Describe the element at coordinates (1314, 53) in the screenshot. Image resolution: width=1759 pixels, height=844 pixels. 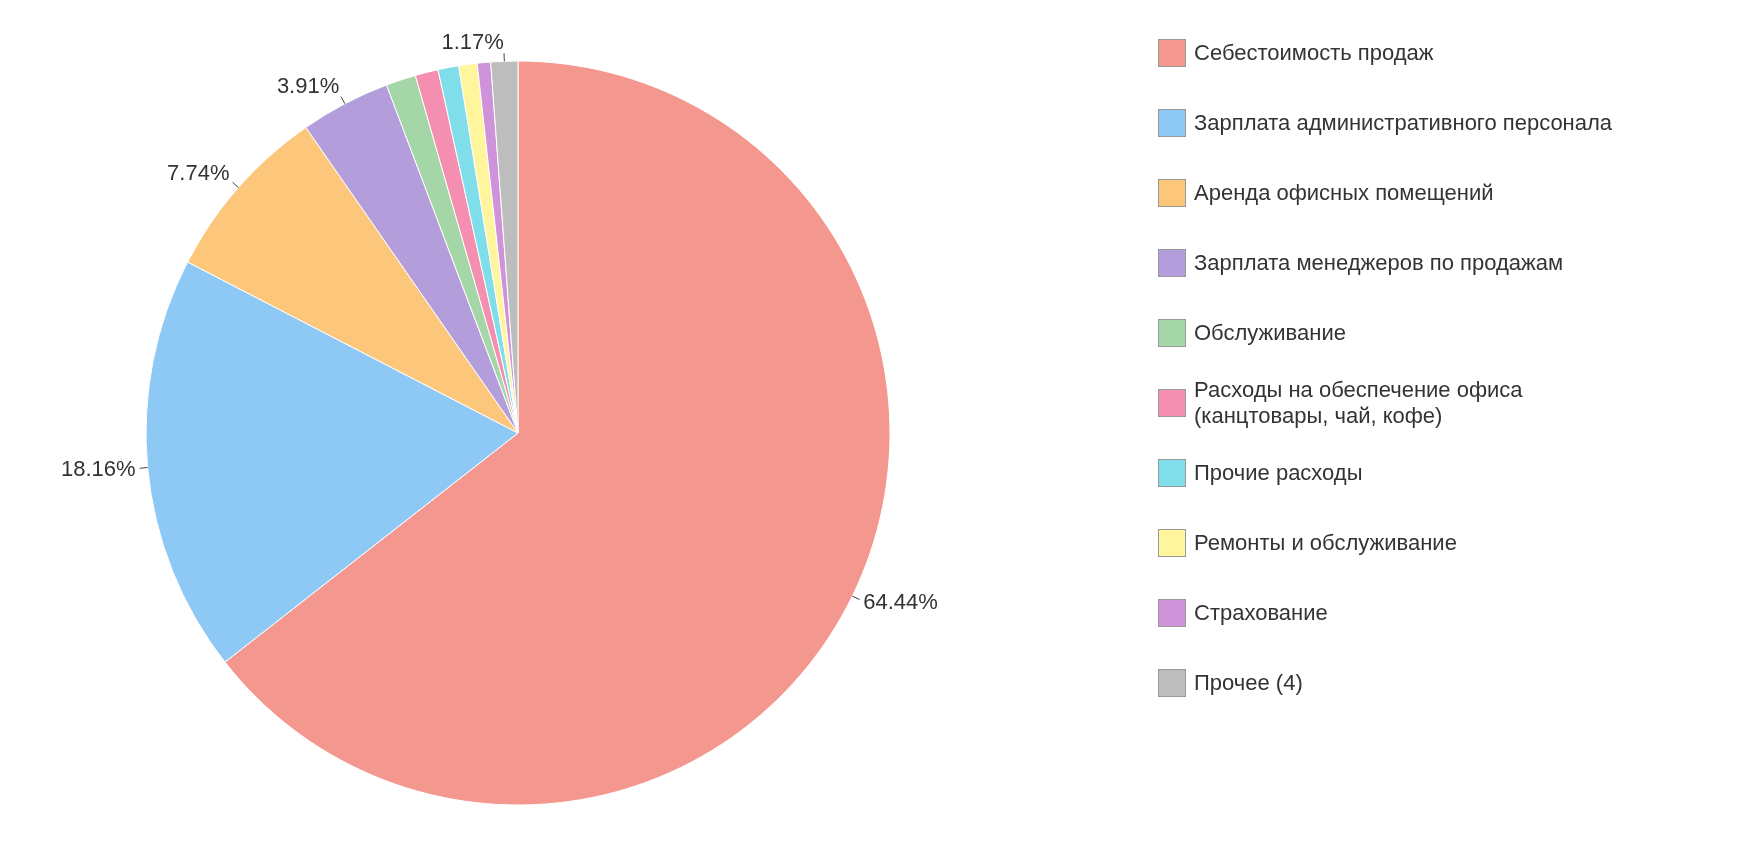
I see `legend-label: Себестоимость продаж` at that location.